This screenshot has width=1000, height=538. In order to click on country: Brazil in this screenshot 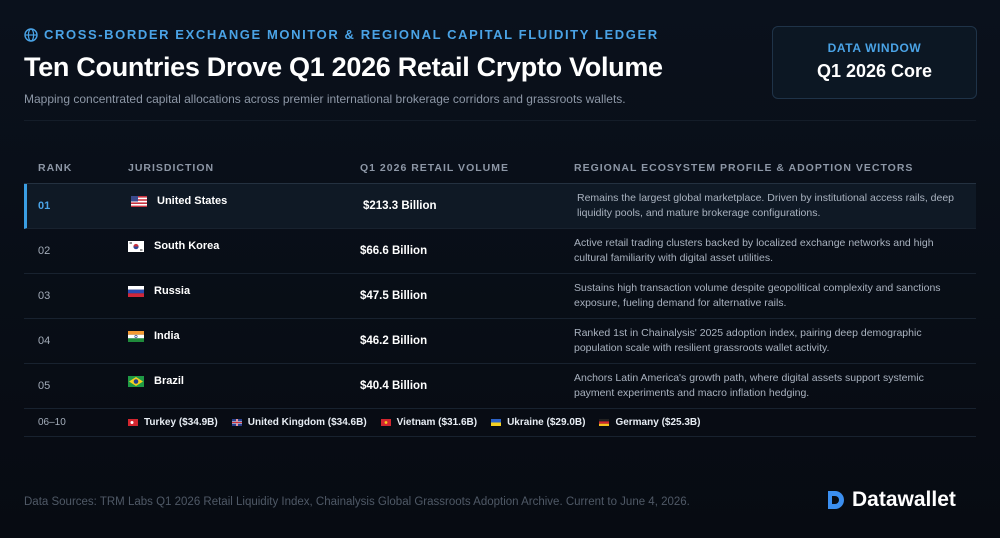, I will do `click(169, 381)`.